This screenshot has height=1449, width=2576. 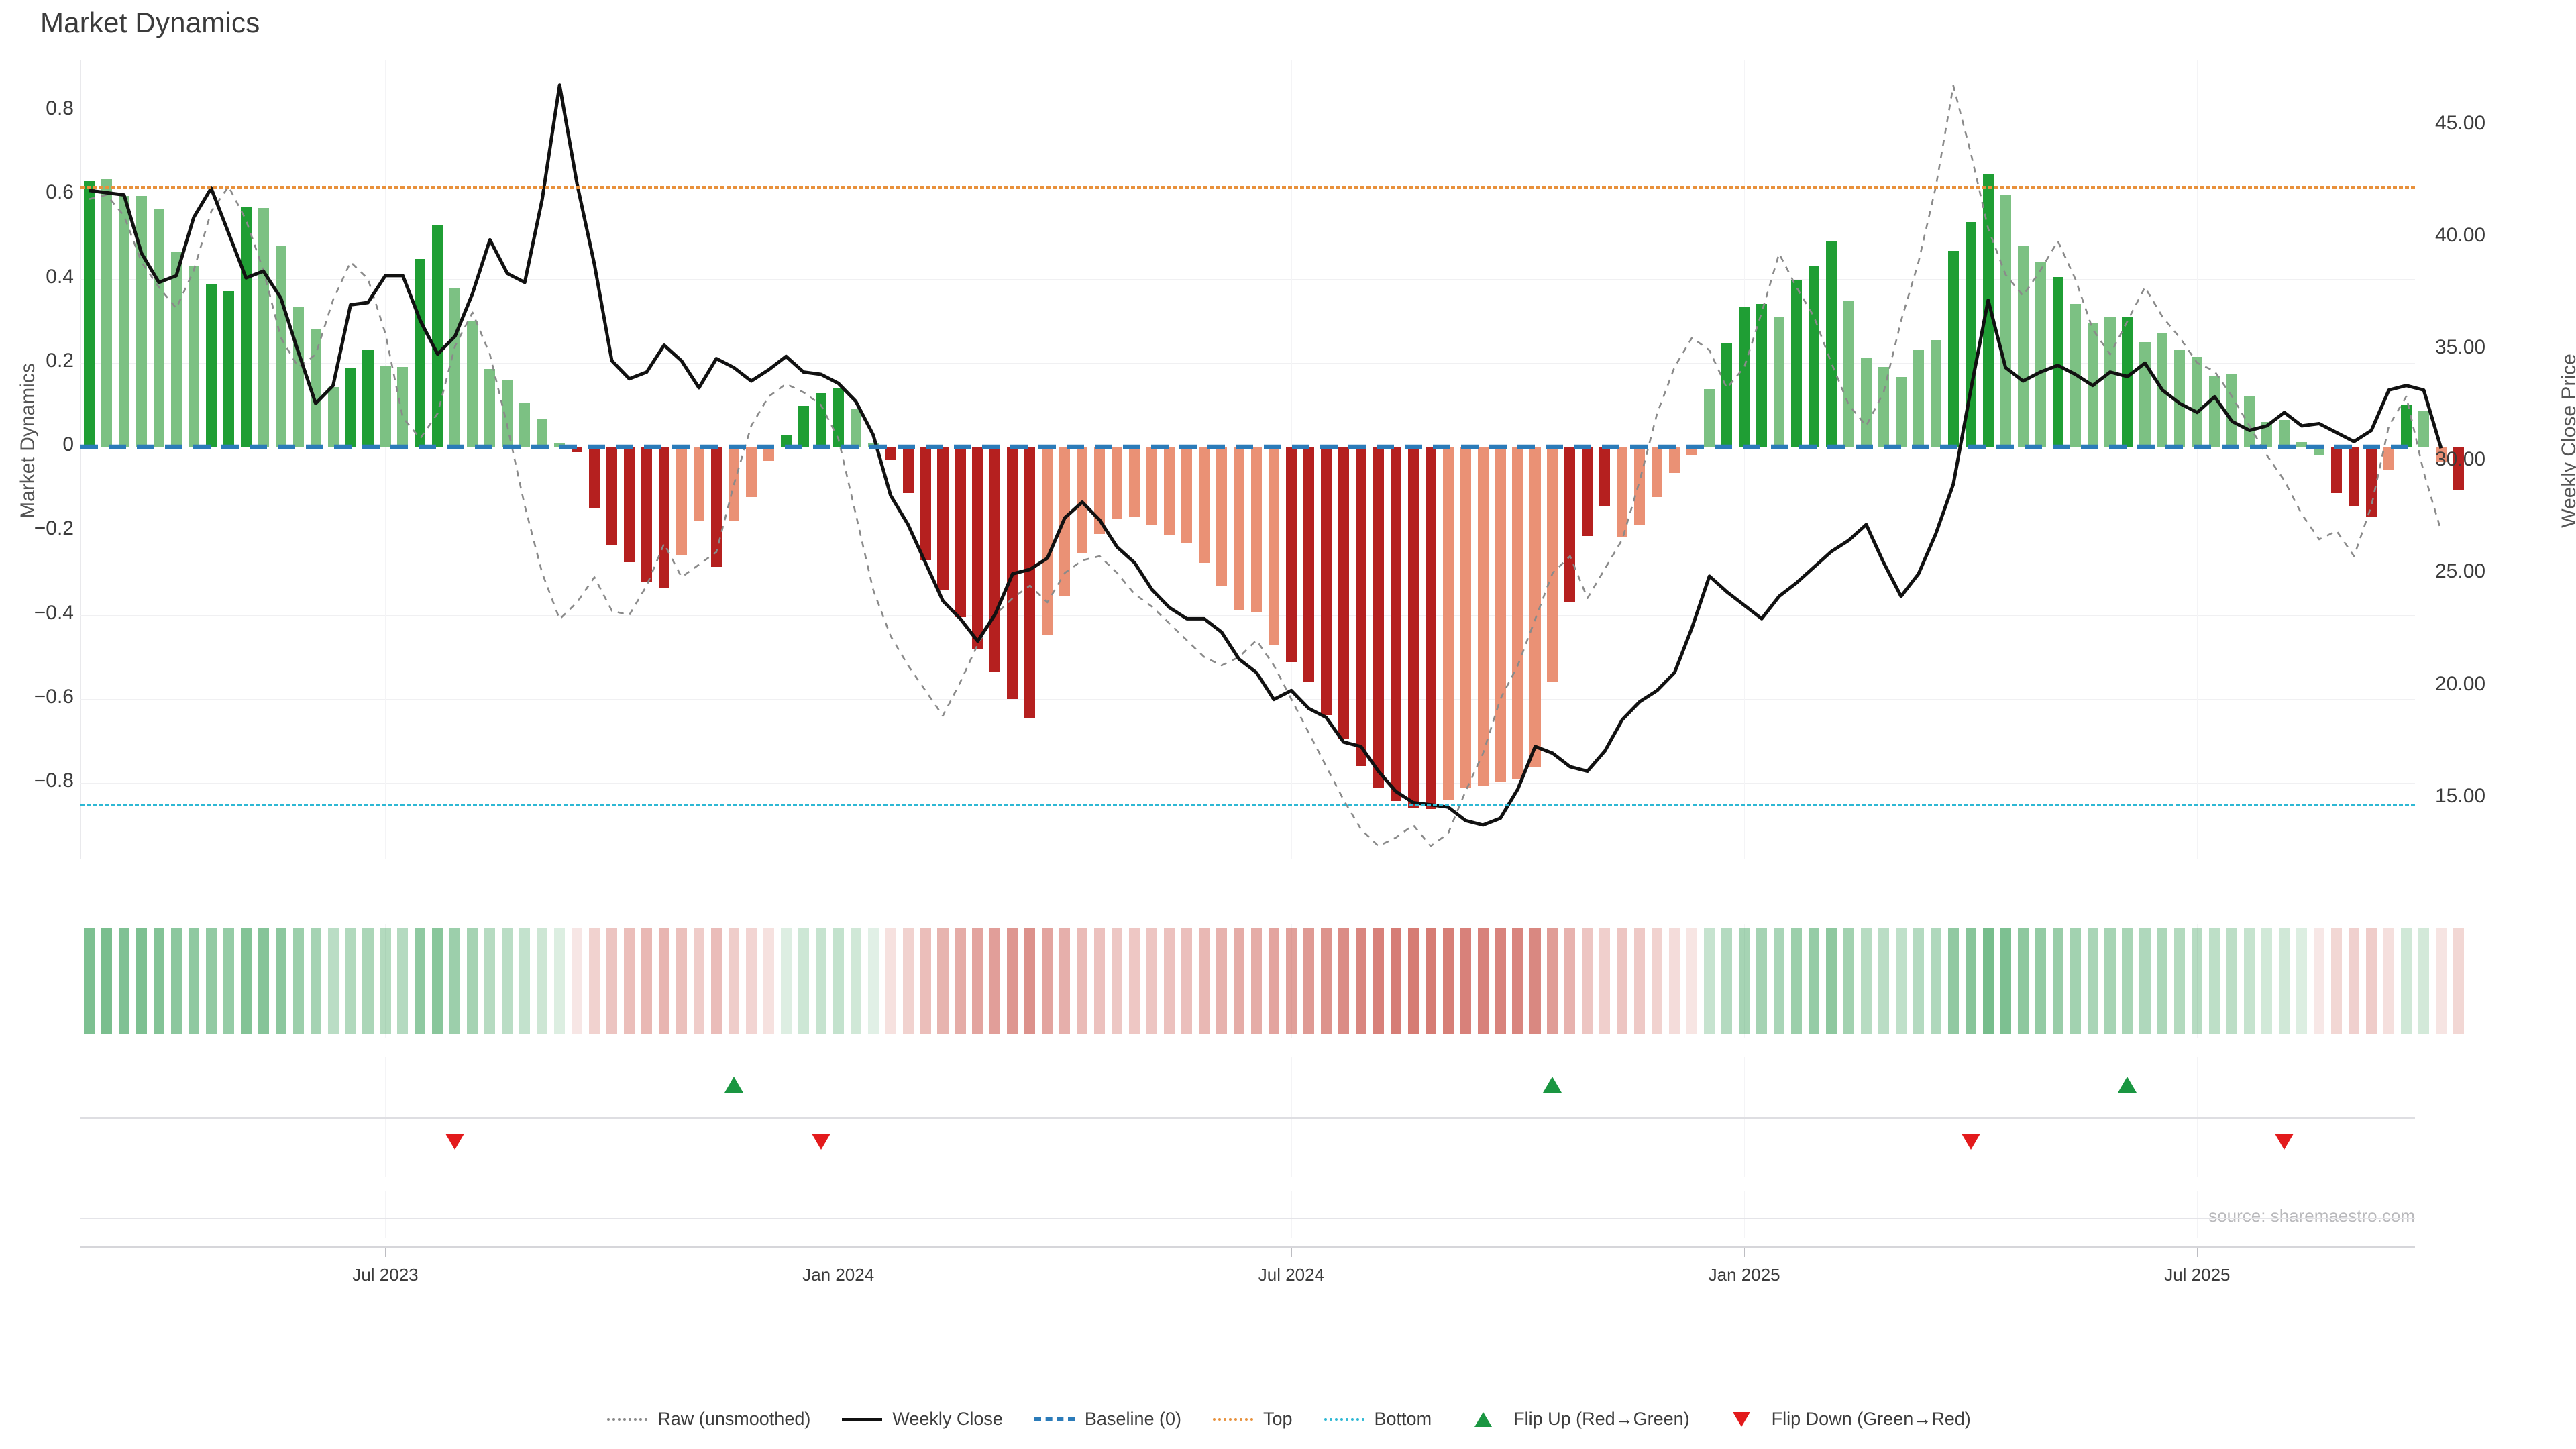 What do you see at coordinates (1745, 1251) in the screenshot?
I see `x-axis-tick-mark` at bounding box center [1745, 1251].